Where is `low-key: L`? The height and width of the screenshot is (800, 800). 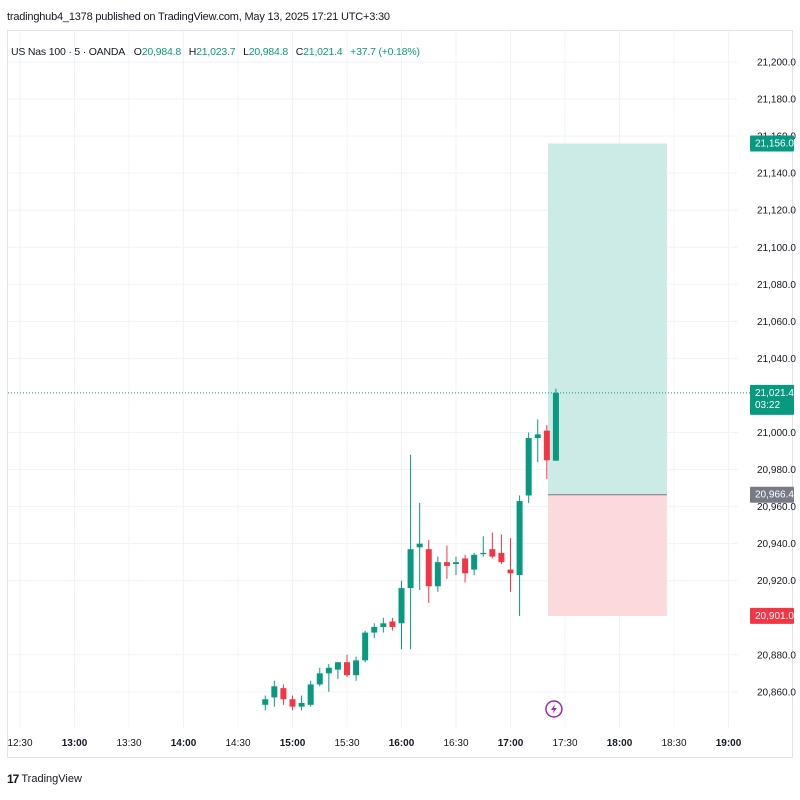 low-key: L is located at coordinates (246, 52).